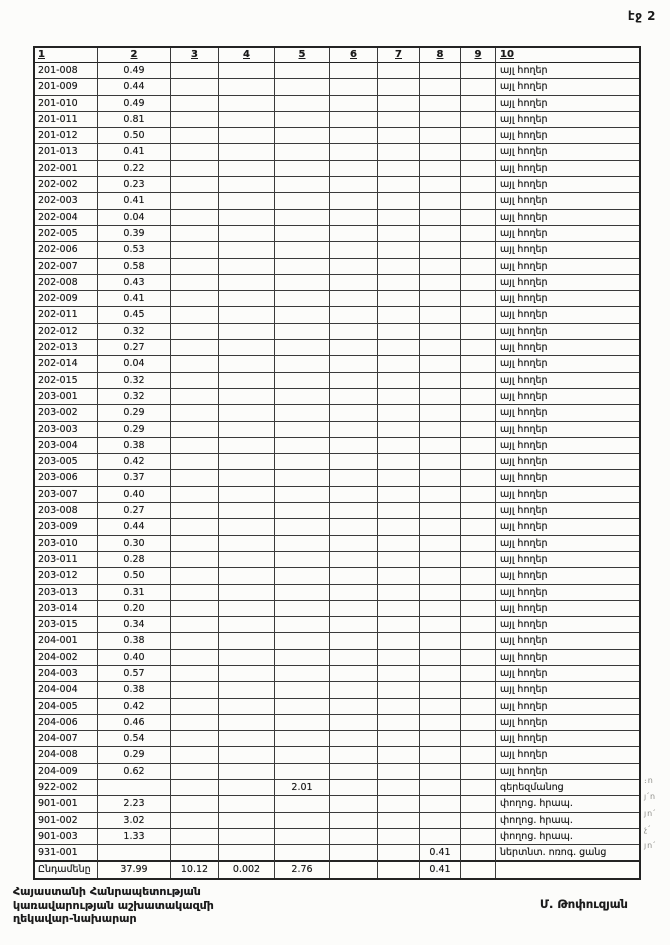 This screenshot has width=670, height=945. I want to click on table-row: 922-002 2.01 գերեզմանոց, so click(337, 788).